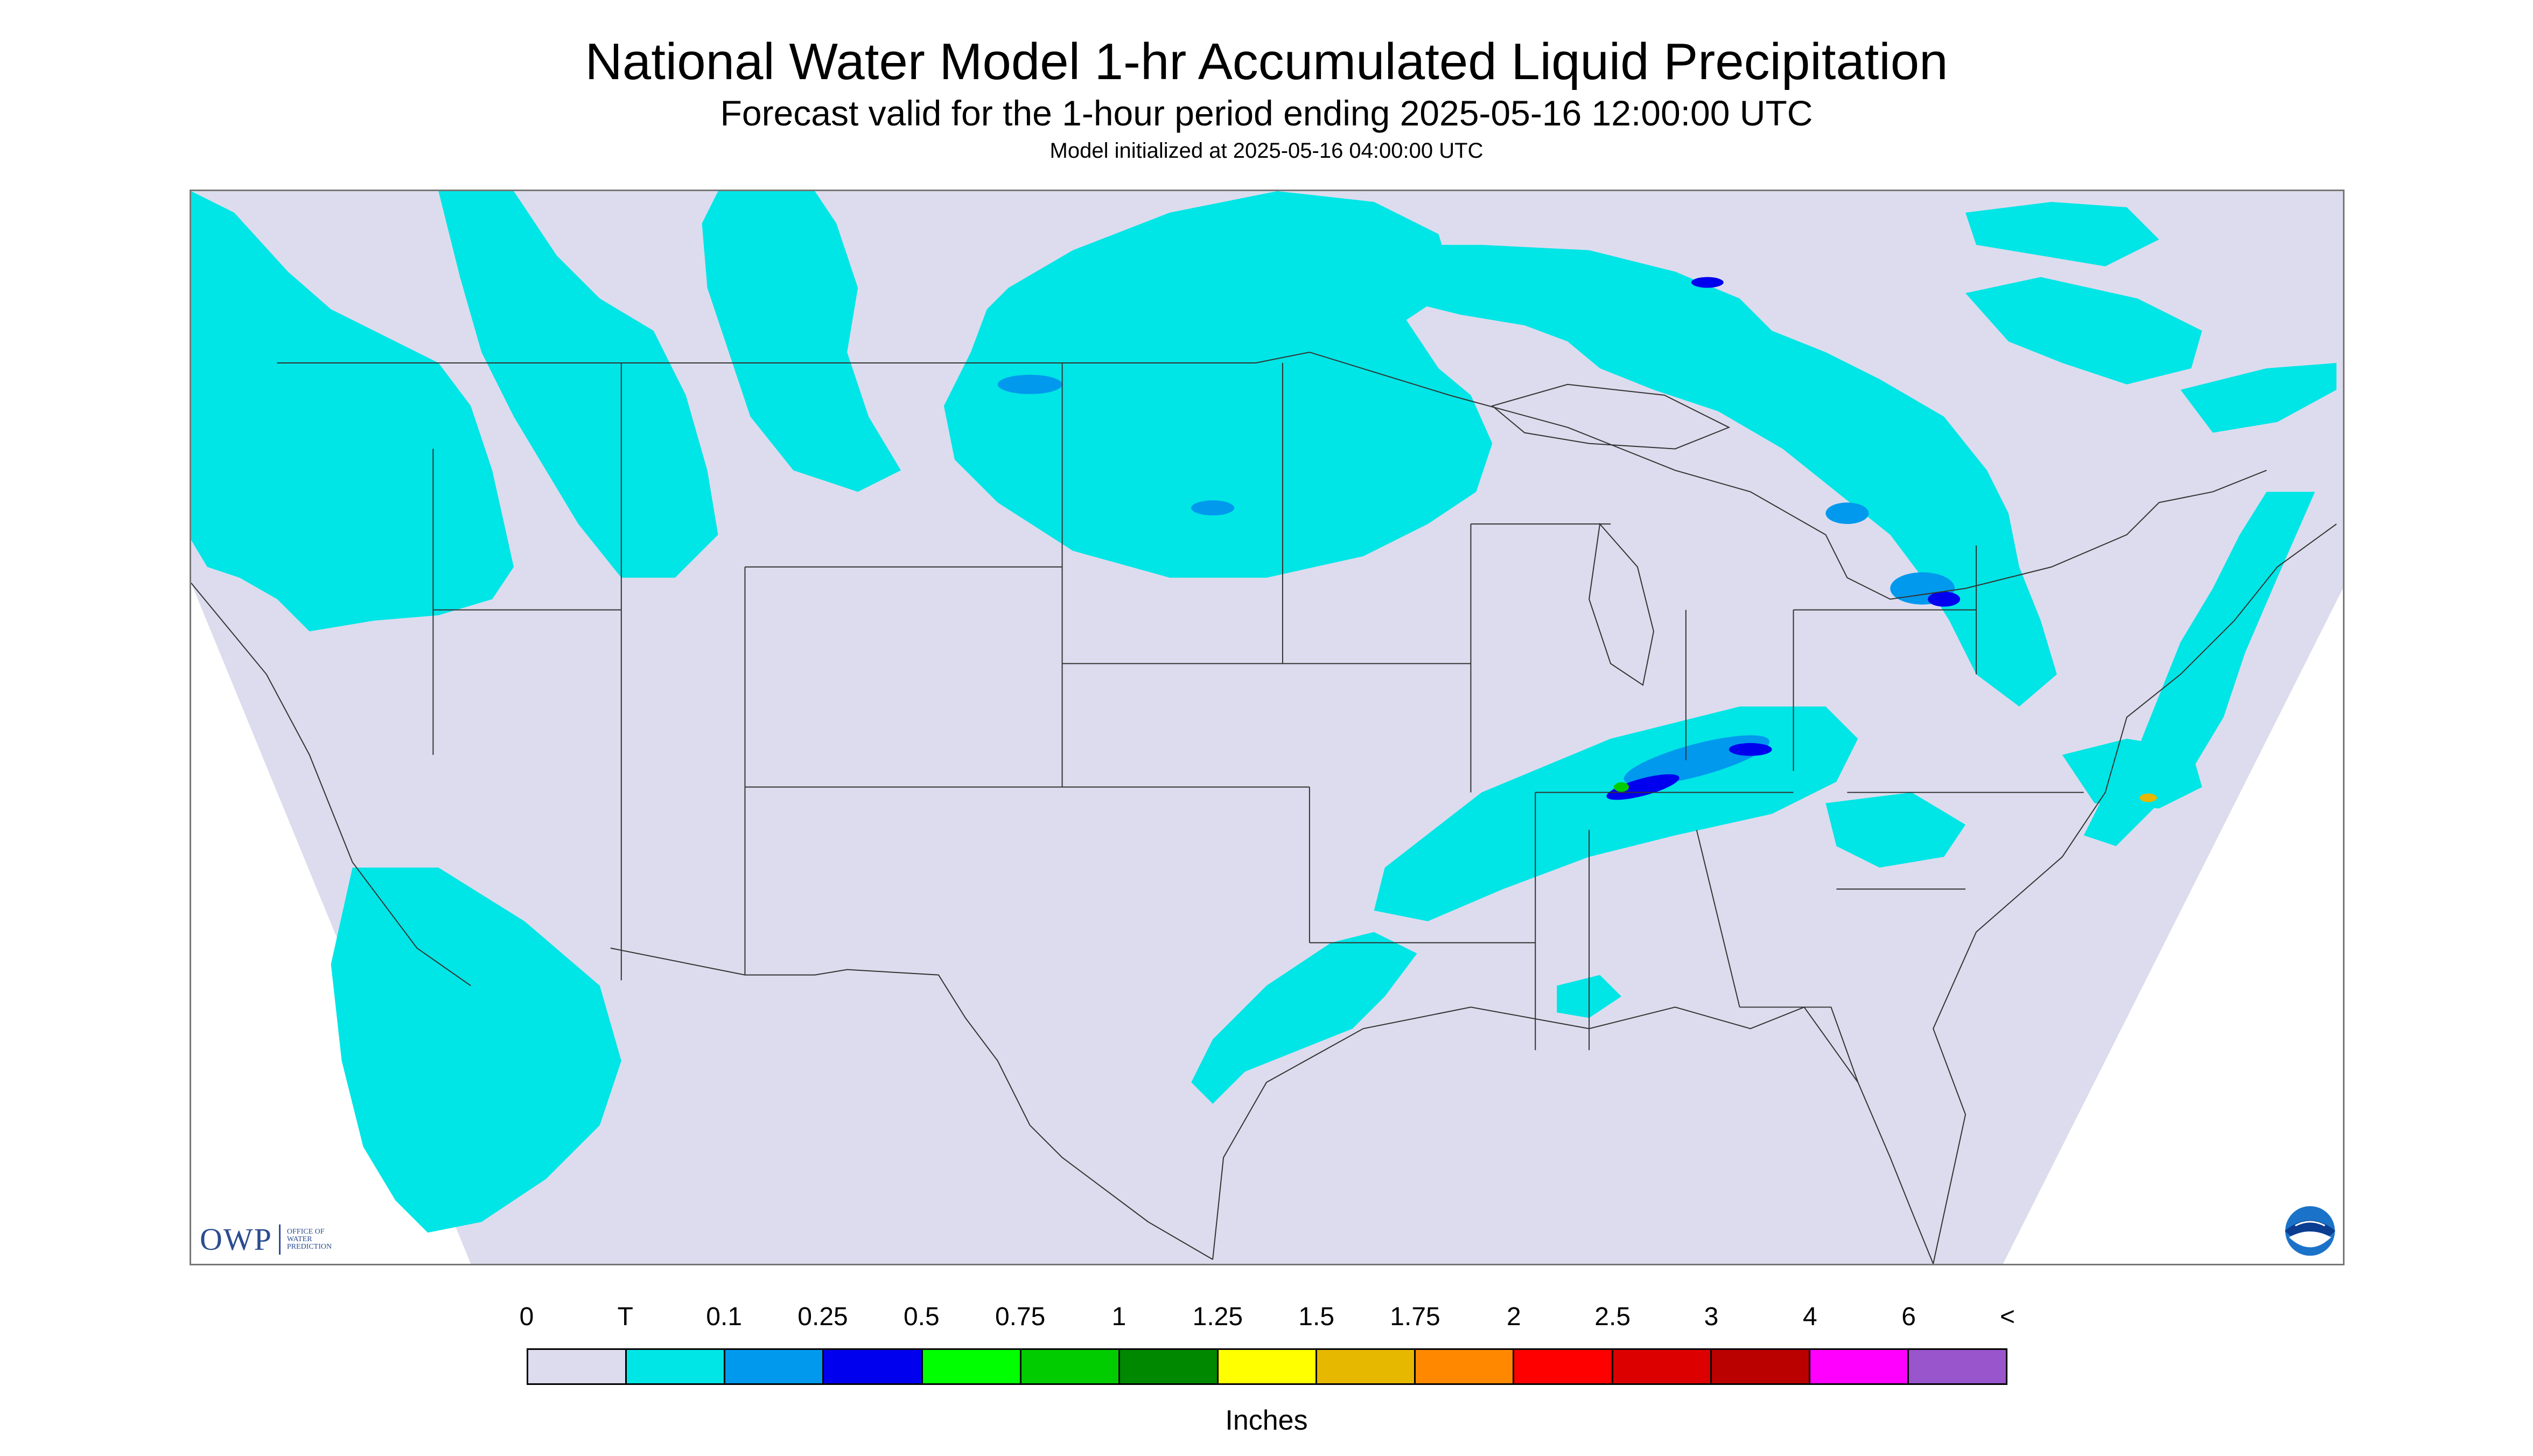 This screenshot has height=1456, width=2533. Describe the element at coordinates (871, 672) in the screenshot. I see `state-lines-west` at that location.